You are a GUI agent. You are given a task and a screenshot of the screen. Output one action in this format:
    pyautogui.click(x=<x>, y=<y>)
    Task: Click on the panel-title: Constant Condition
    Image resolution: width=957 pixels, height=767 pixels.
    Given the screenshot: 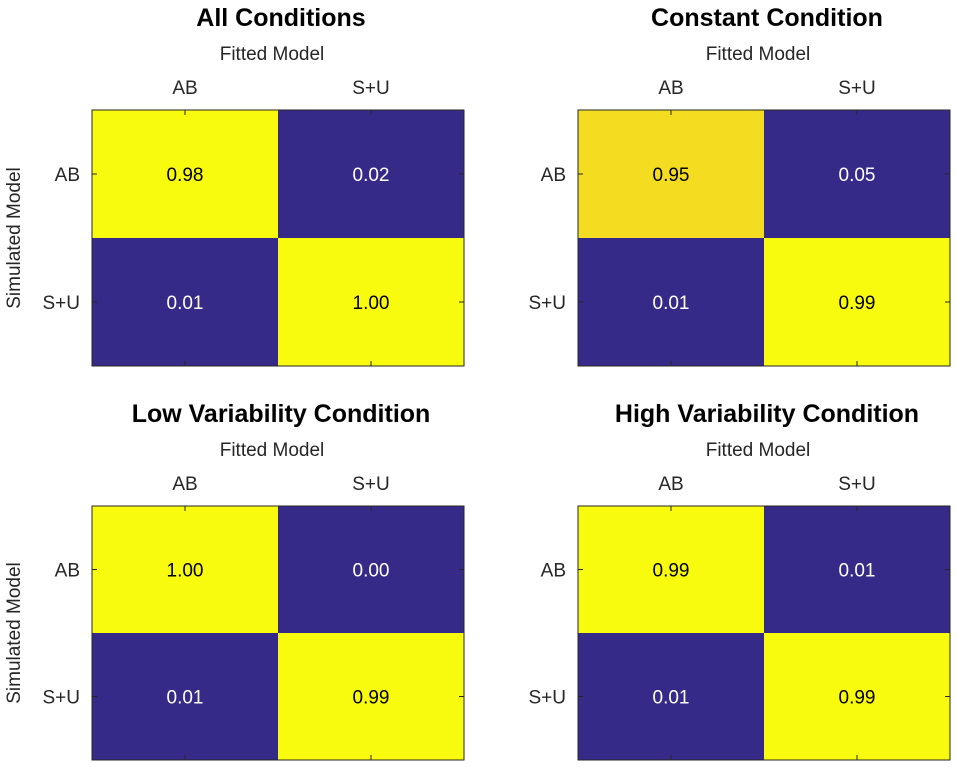 What is the action you would take?
    pyautogui.click(x=767, y=18)
    